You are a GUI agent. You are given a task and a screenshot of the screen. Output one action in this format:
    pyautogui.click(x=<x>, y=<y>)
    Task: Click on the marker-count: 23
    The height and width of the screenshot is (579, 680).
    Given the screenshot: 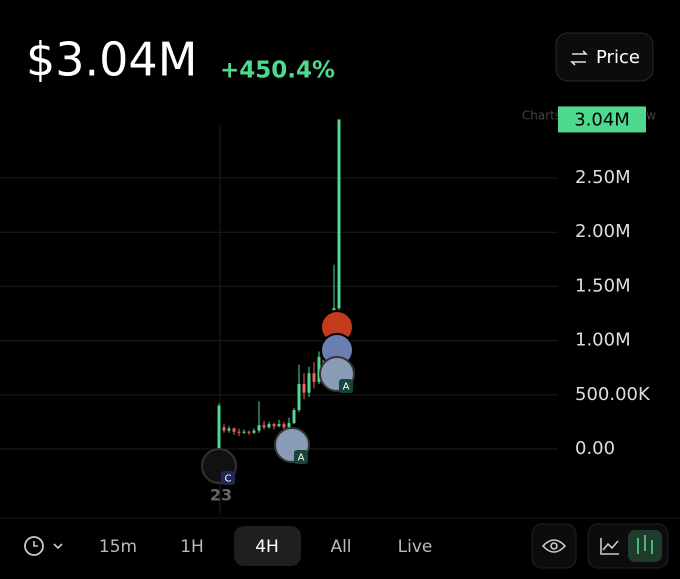 What is the action you would take?
    pyautogui.click(x=221, y=495)
    